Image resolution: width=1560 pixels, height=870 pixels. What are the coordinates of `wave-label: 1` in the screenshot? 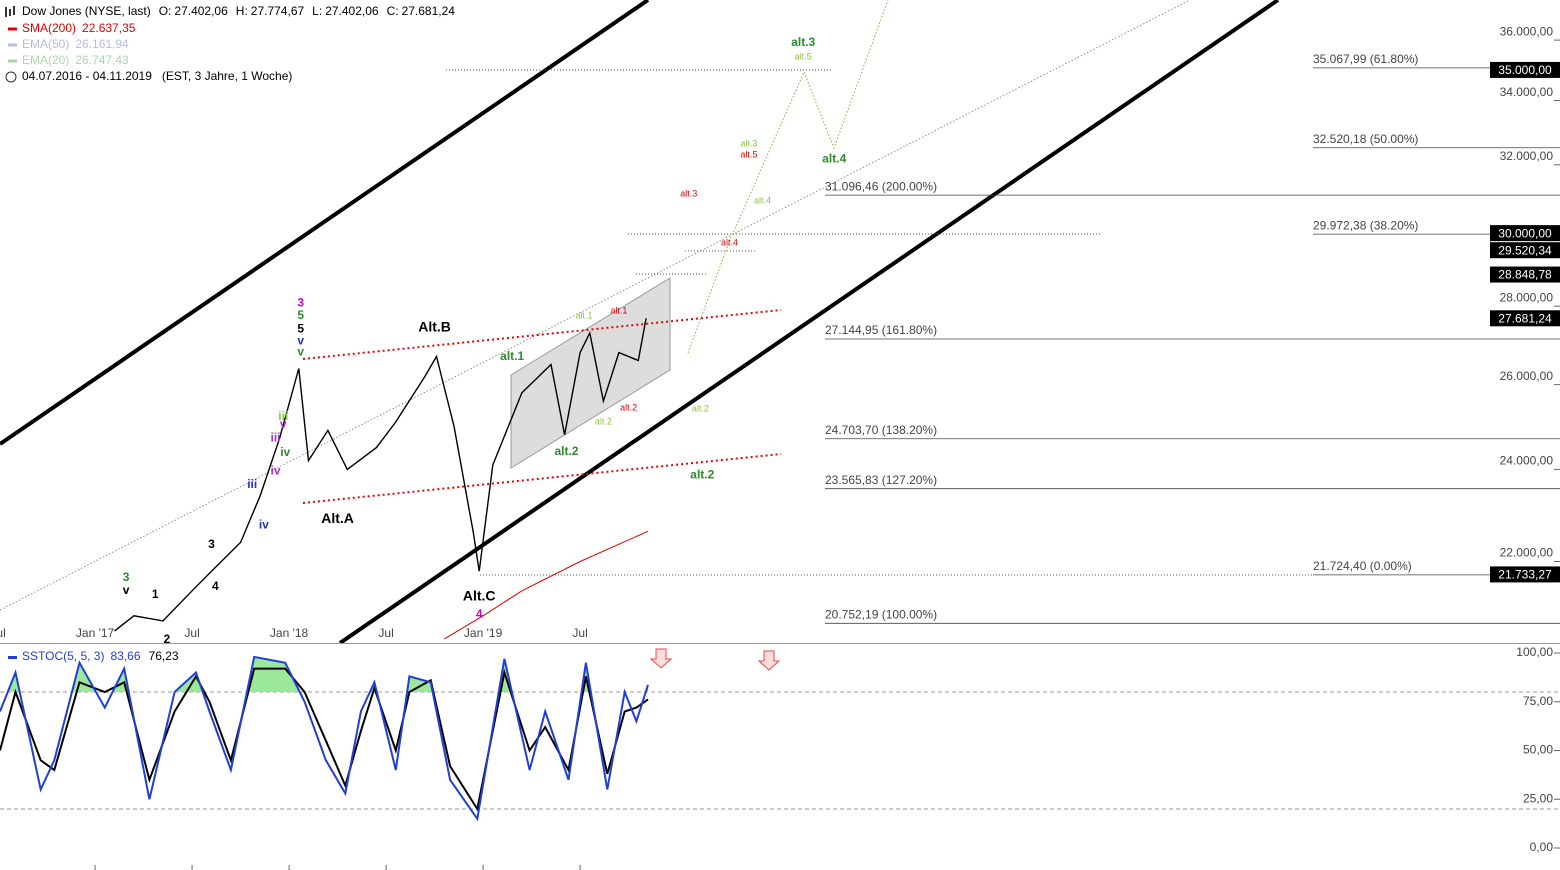 It's located at (155, 594).